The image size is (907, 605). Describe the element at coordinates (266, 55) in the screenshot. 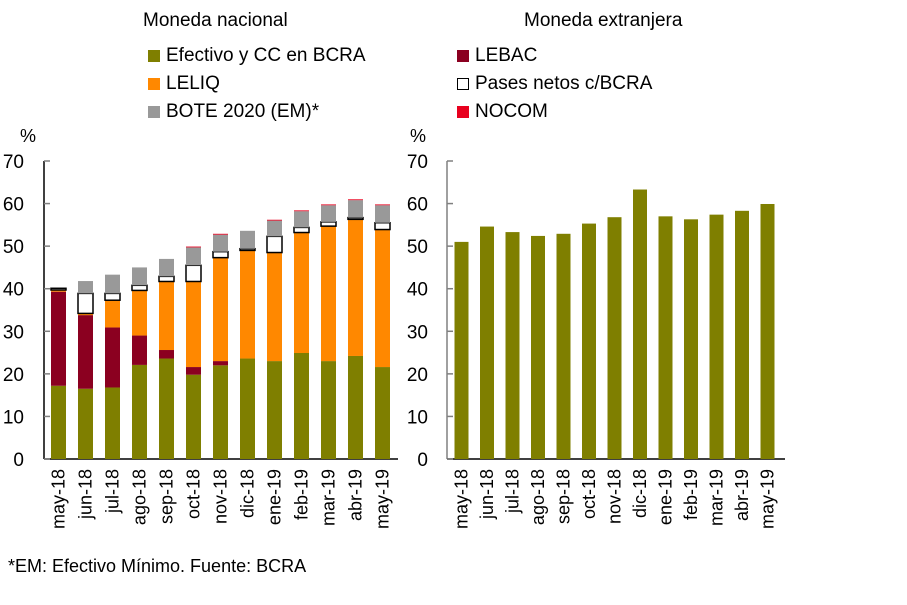

I see `legend-label: Efectivo y CC en BCRA` at that location.